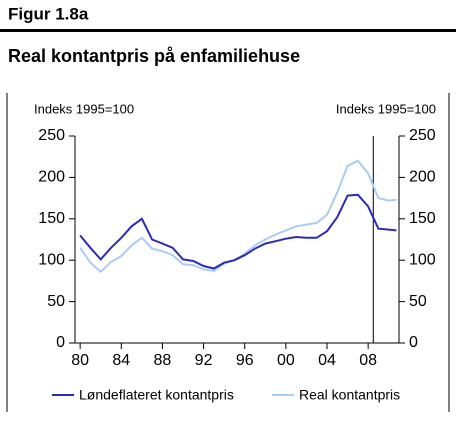 The image size is (456, 422). Describe the element at coordinates (386, 108) in the screenshot. I see `y2-axis-label: Indeks 1995=100` at that location.